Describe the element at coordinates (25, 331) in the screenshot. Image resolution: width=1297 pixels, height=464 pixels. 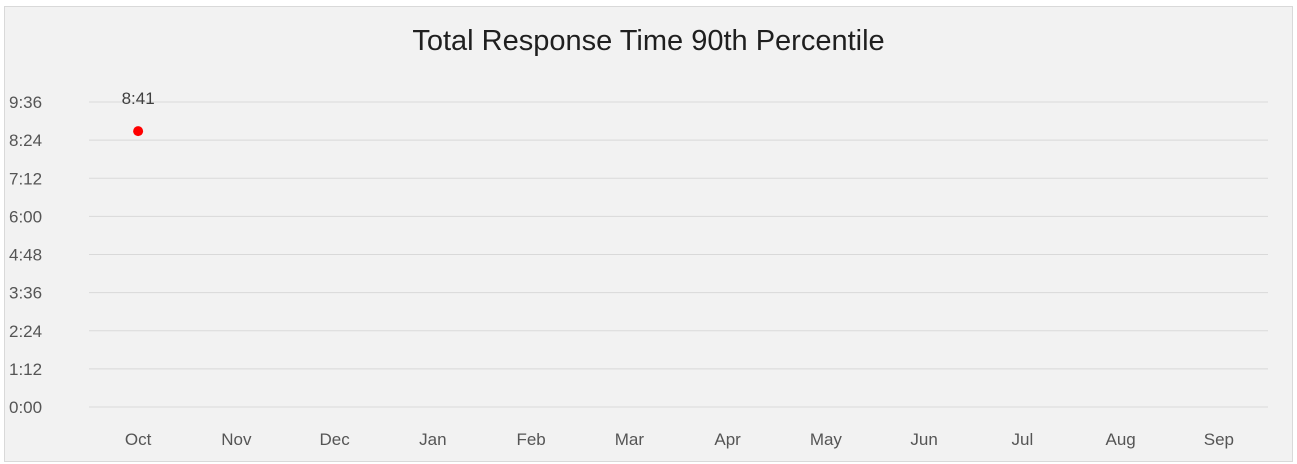
I see `y-tick-label: 2:24` at that location.